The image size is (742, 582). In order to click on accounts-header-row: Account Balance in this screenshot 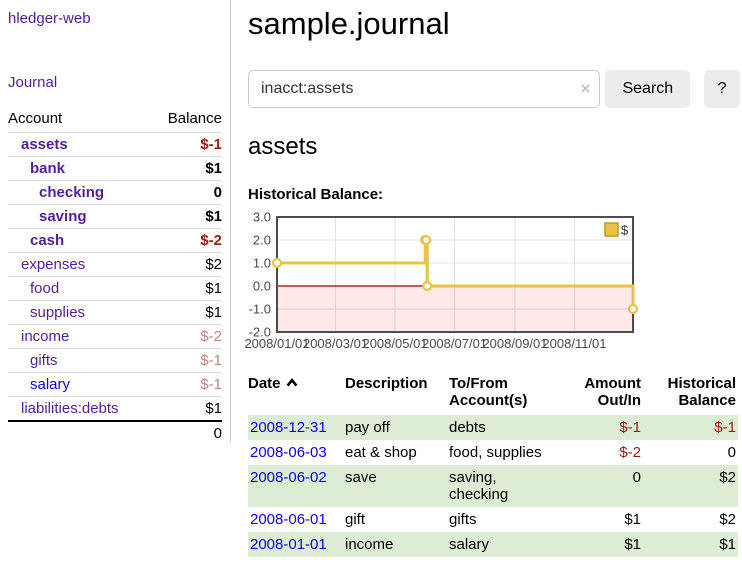, I will do `click(115, 120)`.